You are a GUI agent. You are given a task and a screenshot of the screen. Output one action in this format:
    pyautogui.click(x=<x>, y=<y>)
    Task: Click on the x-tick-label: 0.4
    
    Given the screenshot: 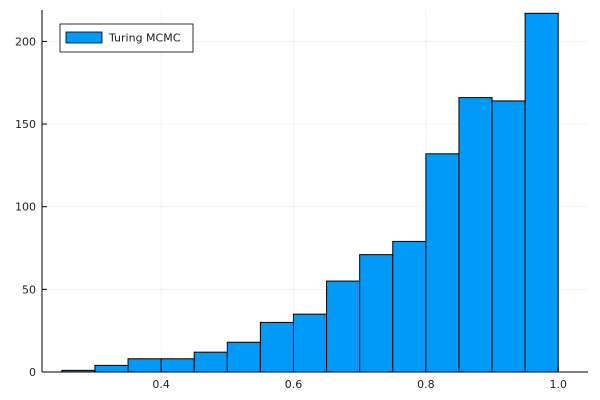 What is the action you would take?
    pyautogui.click(x=161, y=384)
    